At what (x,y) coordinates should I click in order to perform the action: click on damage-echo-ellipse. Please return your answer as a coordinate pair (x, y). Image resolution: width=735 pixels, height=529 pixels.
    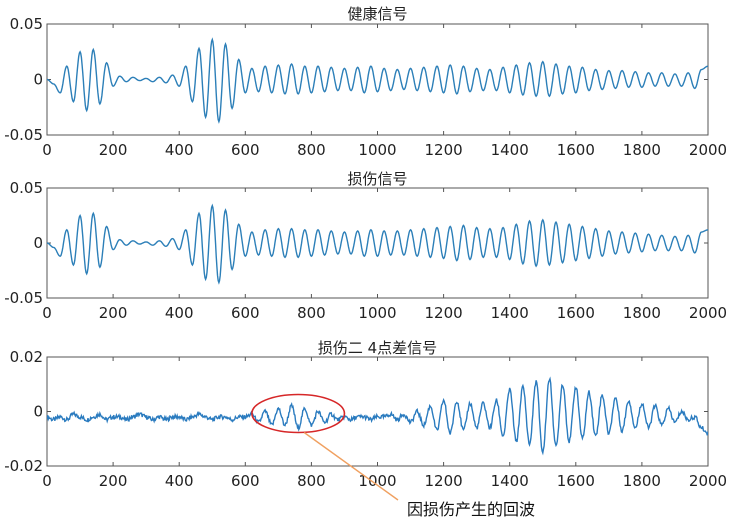
    Looking at the image, I should click on (298, 413).